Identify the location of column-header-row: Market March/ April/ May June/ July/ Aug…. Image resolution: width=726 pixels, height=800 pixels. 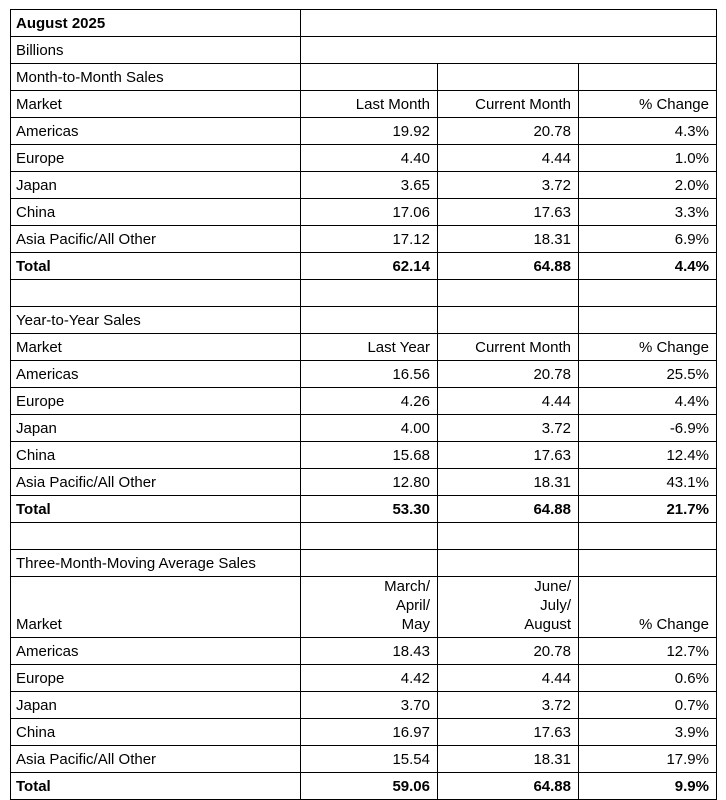
(363, 607).